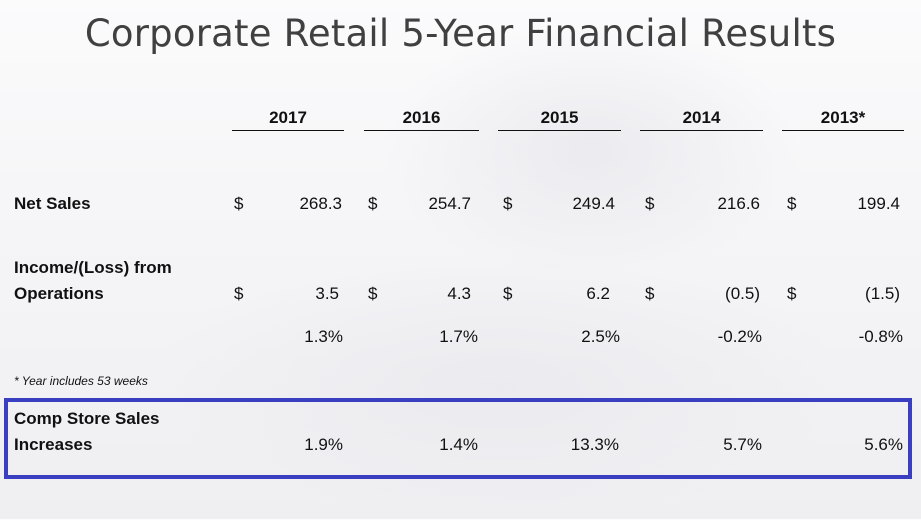 Image resolution: width=921 pixels, height=520 pixels. Describe the element at coordinates (559, 119) in the screenshot. I see `year-header-2015: 2015` at that location.